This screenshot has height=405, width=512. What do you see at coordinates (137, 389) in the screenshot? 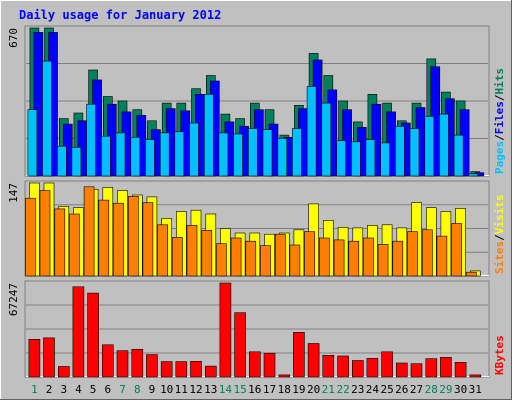
I see `x-tick-label-day-8: 8` at bounding box center [137, 389].